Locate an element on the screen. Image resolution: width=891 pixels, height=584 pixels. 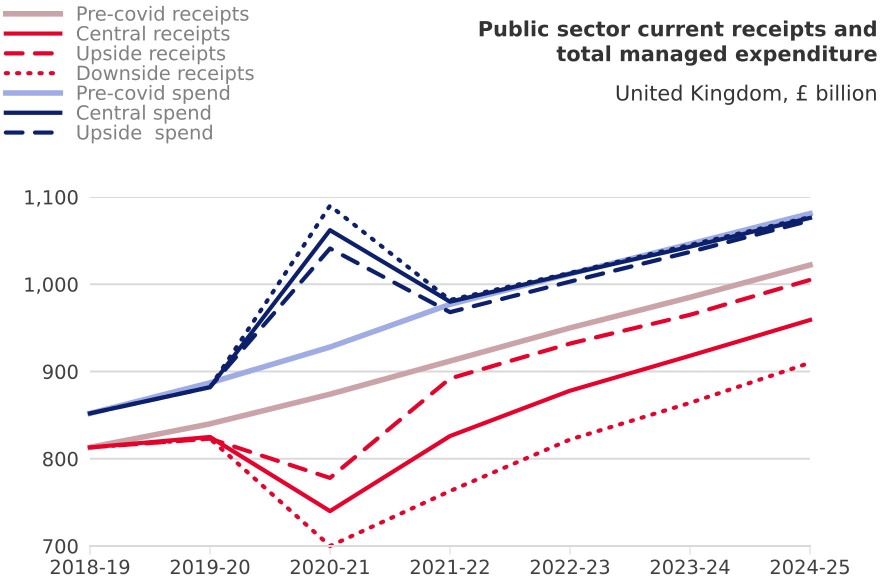
x-tick-label: 2021-22 is located at coordinates (449, 567).